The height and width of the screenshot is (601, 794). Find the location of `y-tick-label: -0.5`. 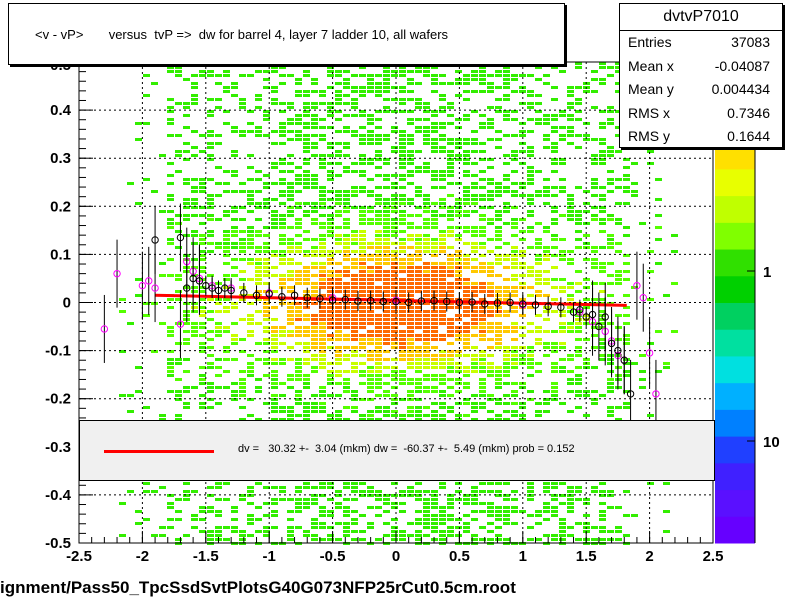

y-tick-label: -0.5 is located at coordinates (58, 543).